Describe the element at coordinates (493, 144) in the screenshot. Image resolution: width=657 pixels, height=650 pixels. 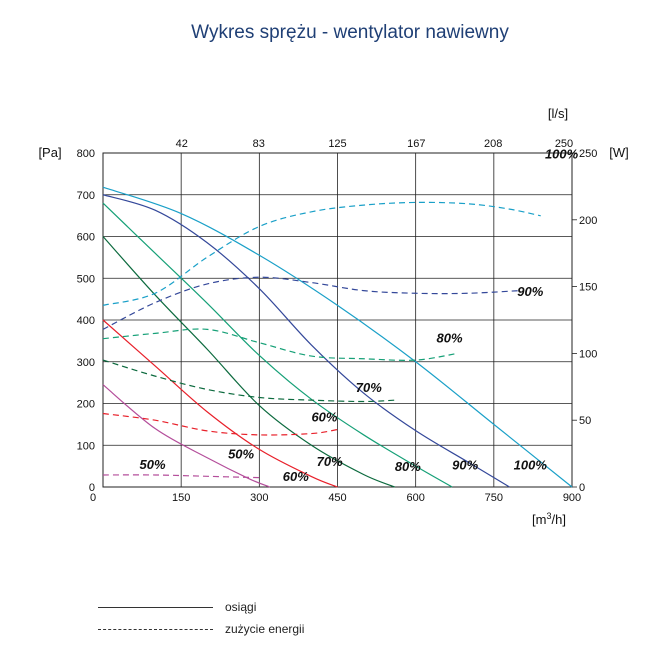
I see `x2-tick-label: 208` at that location.